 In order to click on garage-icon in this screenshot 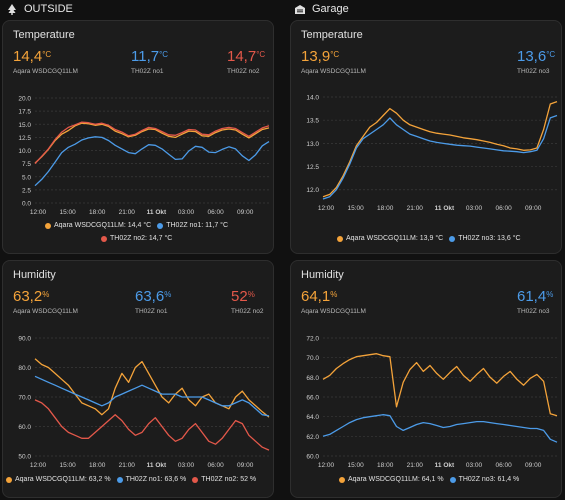, I will do `click(300, 9)`.